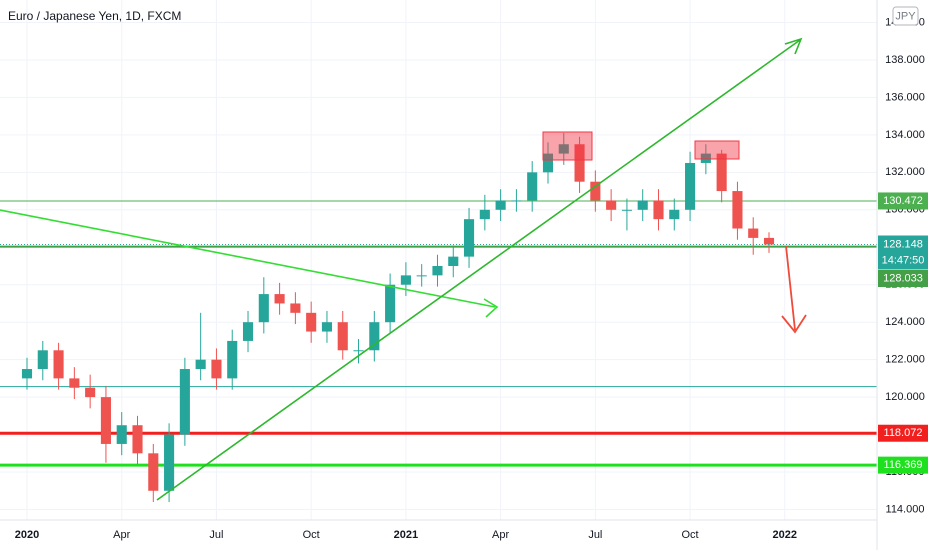 The height and width of the screenshot is (550, 932). Describe the element at coordinates (406, 535) in the screenshot. I see `x-tick-label: 2021` at that location.